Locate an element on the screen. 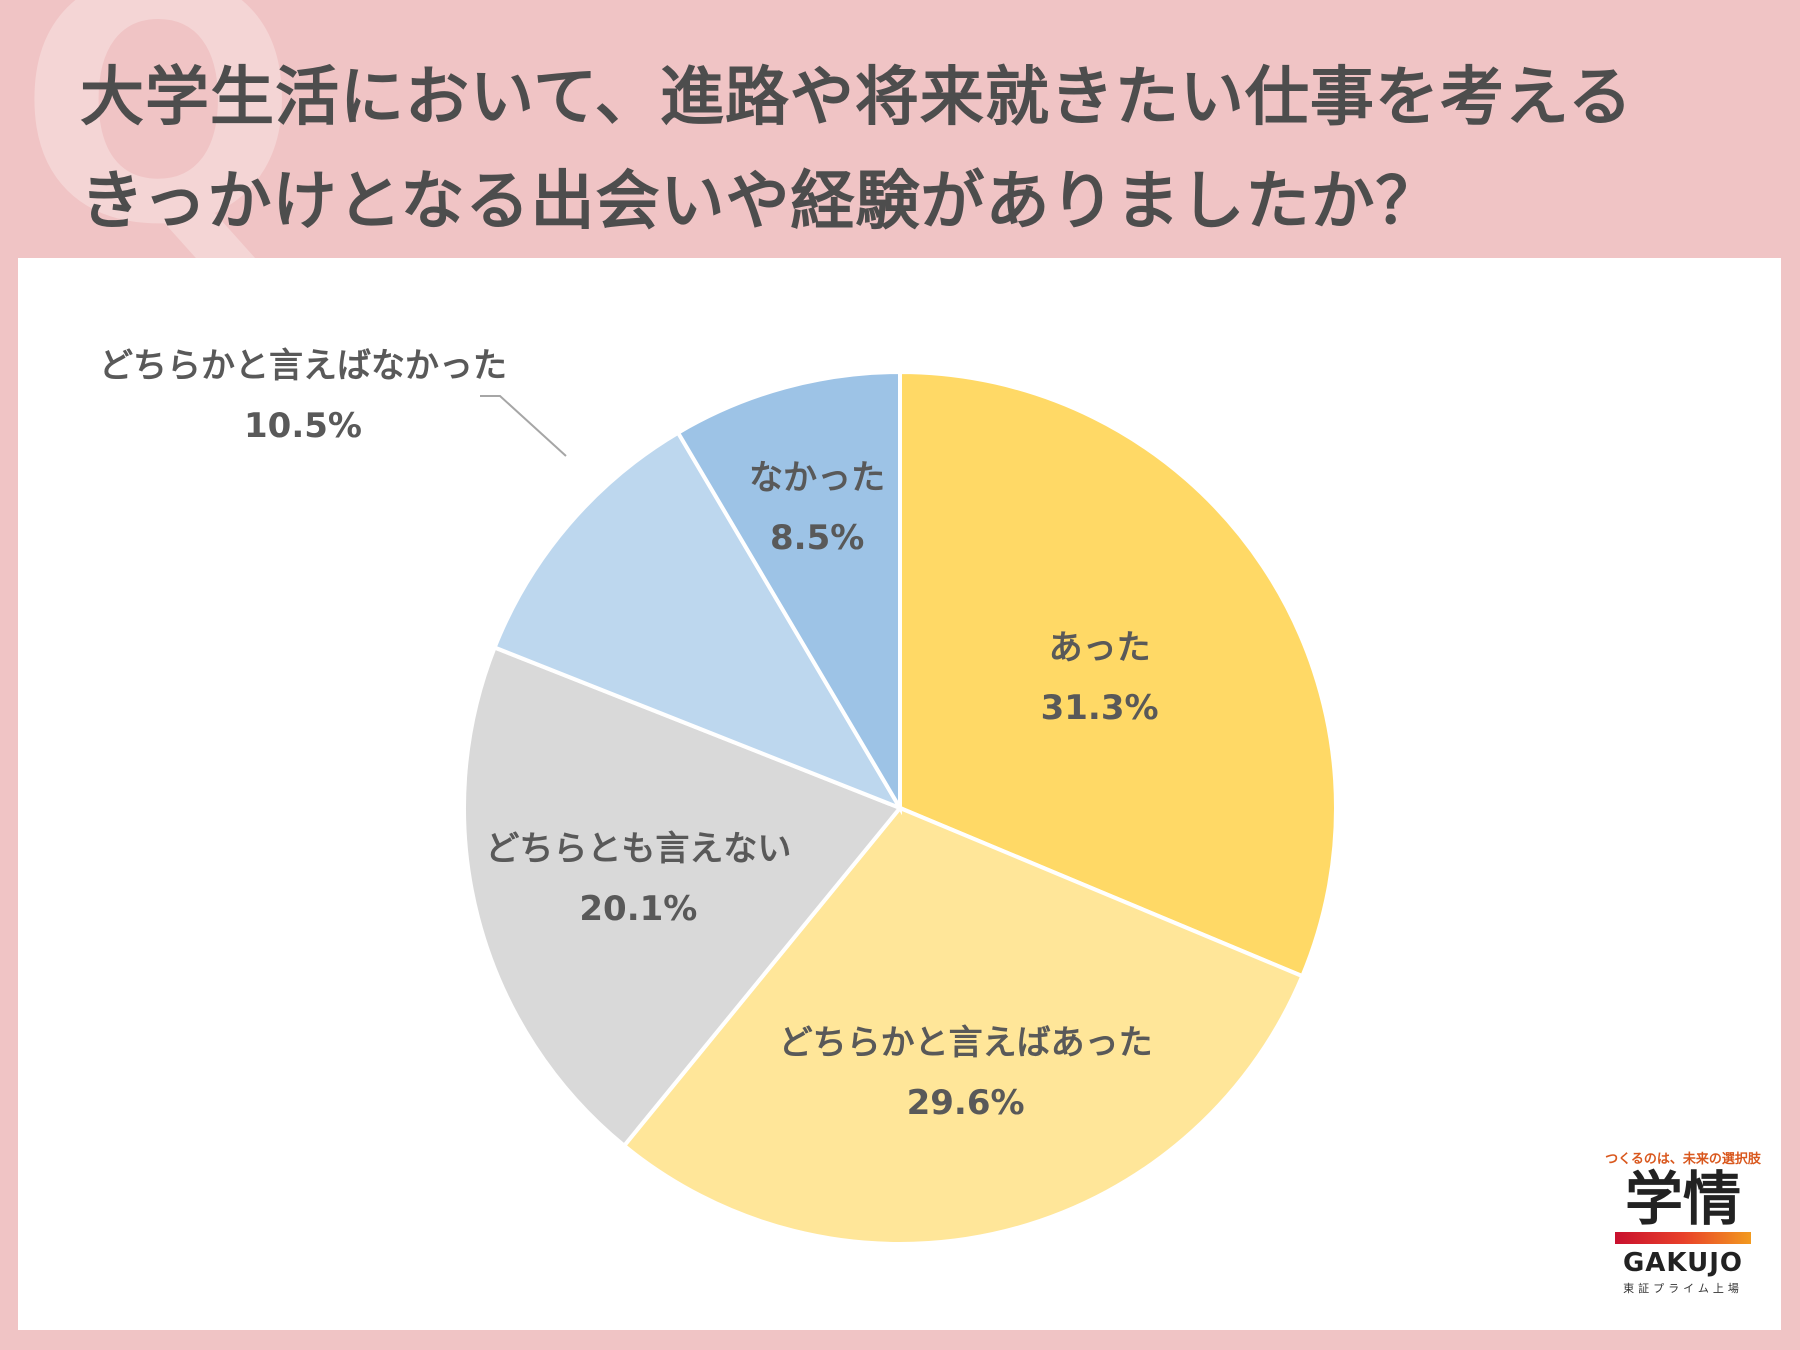 The width and height of the screenshot is (1800, 1350). slice-value-1: 31.3% is located at coordinates (1100, 708).